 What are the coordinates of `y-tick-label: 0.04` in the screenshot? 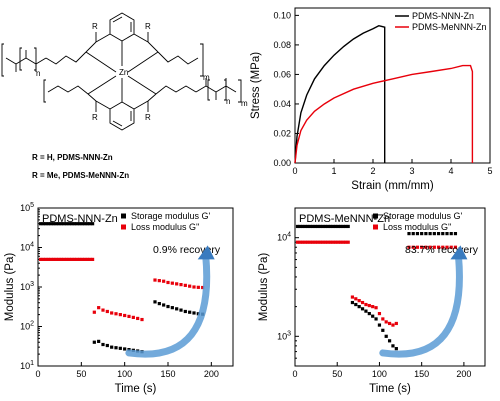 It's located at (282, 104).